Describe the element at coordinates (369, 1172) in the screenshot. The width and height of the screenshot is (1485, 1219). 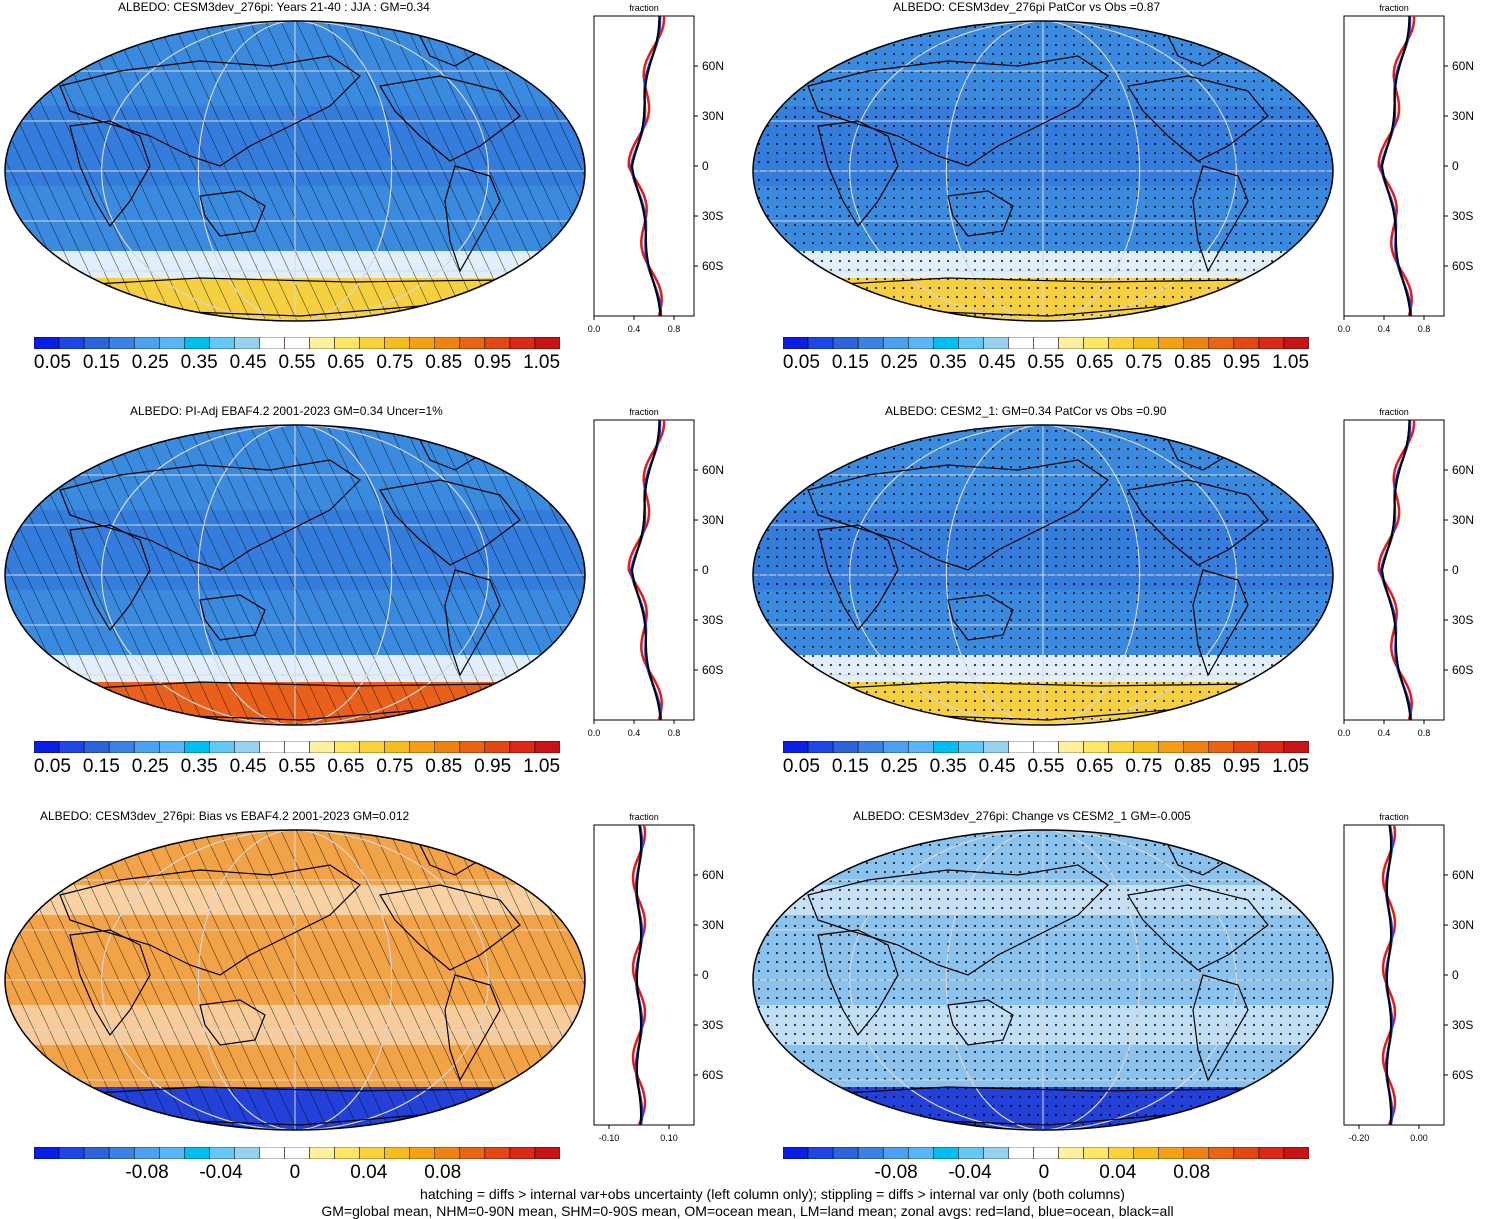
I see `colorbar-label: 0.04` at that location.